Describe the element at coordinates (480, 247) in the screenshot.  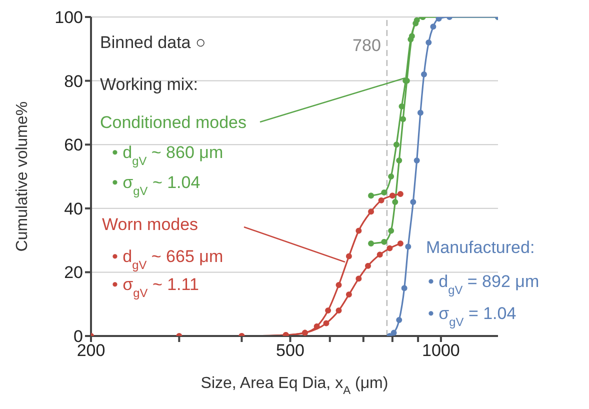
I see `series-label: Manufactured:` at that location.